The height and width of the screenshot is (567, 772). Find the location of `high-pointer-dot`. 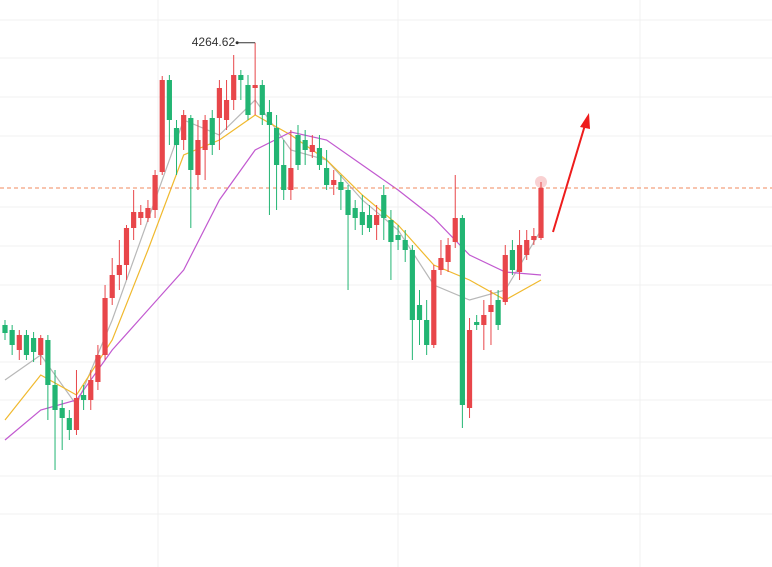

high-pointer-dot is located at coordinates (237, 43).